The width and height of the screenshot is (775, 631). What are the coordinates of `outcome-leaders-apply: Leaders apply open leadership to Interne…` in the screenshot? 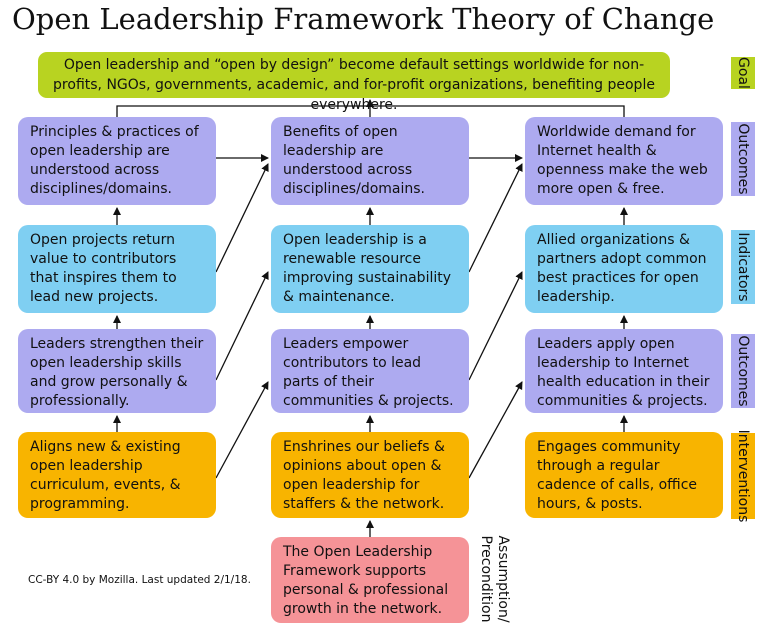 It's located at (624, 371).